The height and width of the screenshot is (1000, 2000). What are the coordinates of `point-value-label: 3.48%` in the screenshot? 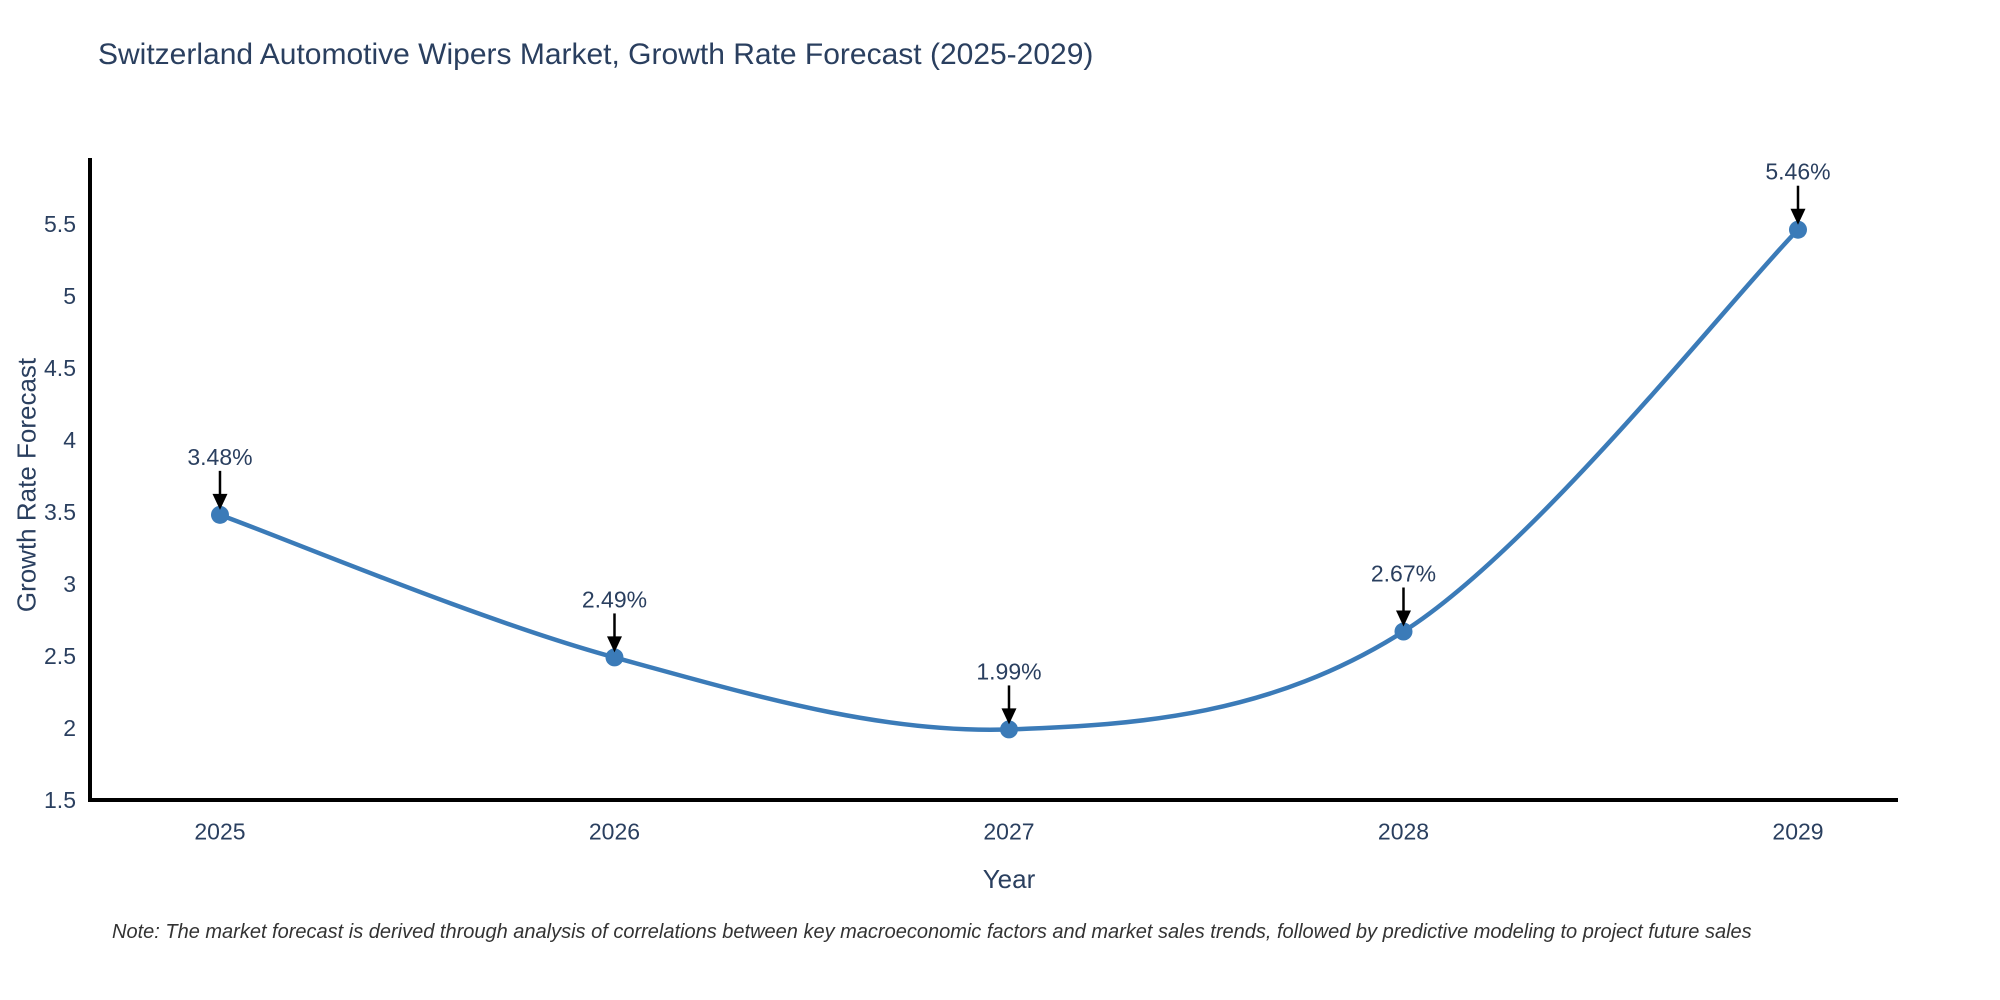 It's located at (219, 457).